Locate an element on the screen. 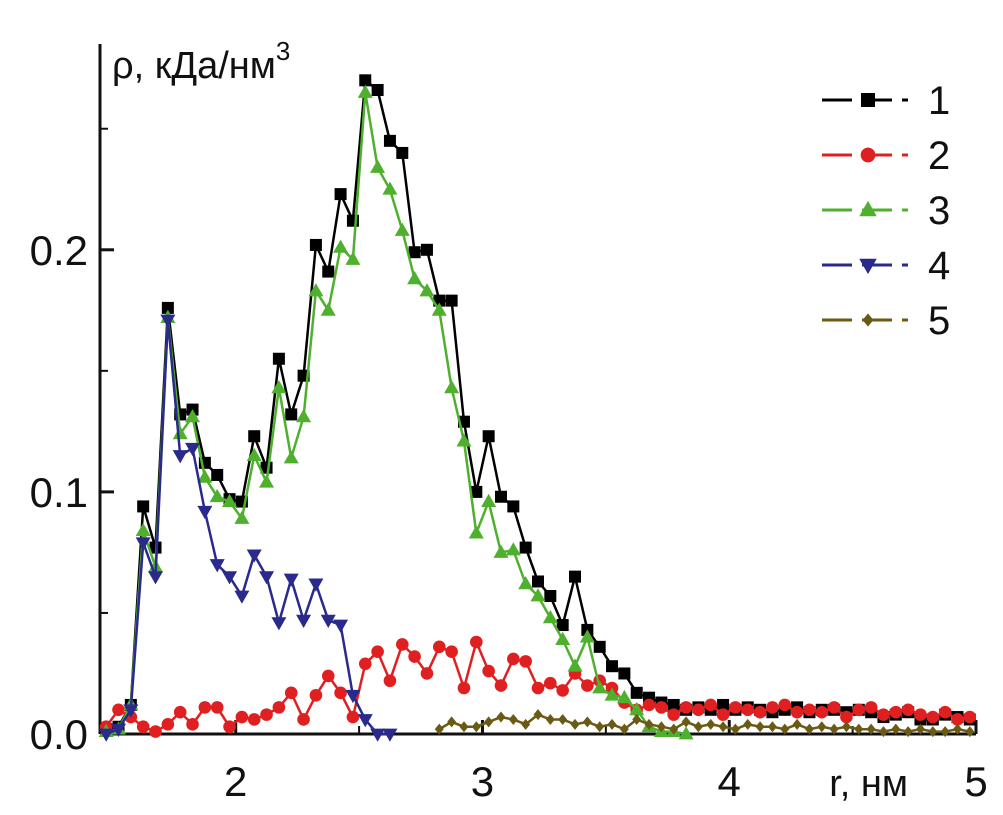 This screenshot has width=1003, height=815. x-tick-label: 5 is located at coordinates (975, 781).